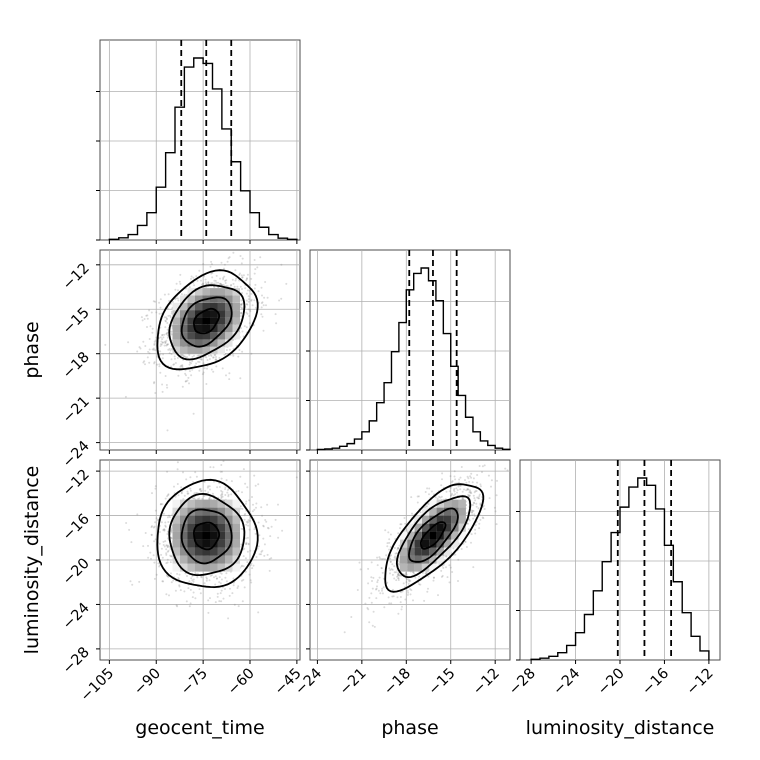  What do you see at coordinates (76, 365) in the screenshot?
I see `y-tick-label: −18` at bounding box center [76, 365].